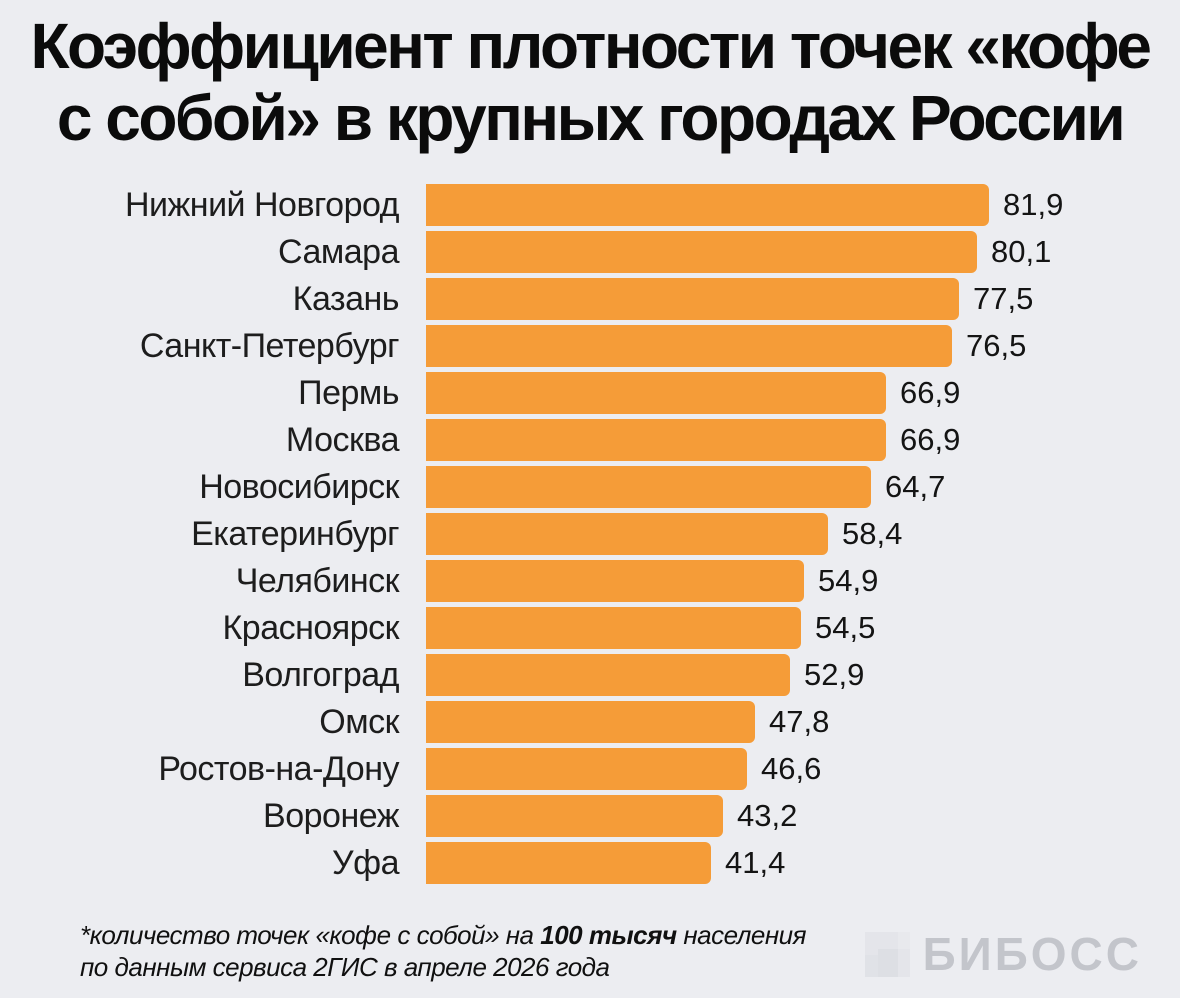 This screenshot has height=998, width=1180. Describe the element at coordinates (591, 118) in the screenshot. I see `chart-title-line2: с собой» в крупных городах России` at that location.